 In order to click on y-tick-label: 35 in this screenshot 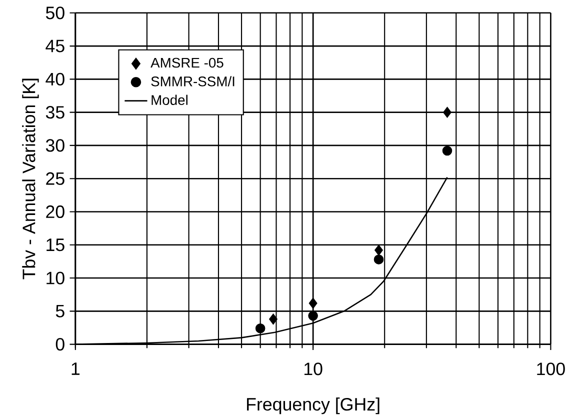, I will do `click(55, 112)`.